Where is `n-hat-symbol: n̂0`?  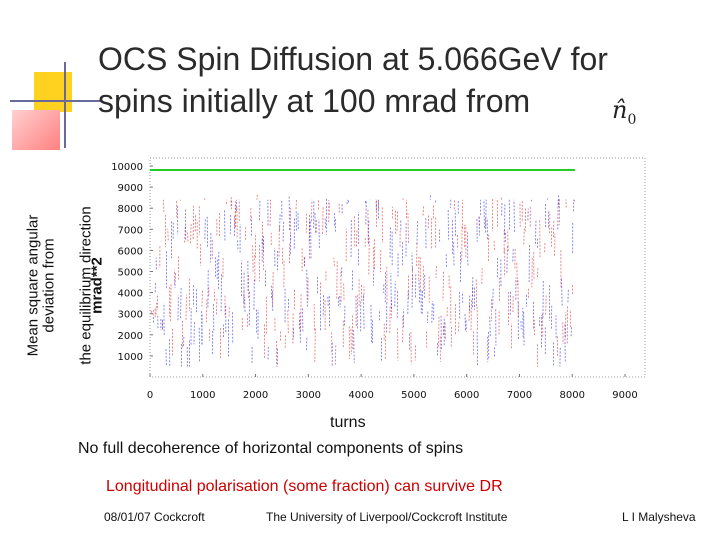 n-hat-symbol: n̂0 is located at coordinates (624, 112).